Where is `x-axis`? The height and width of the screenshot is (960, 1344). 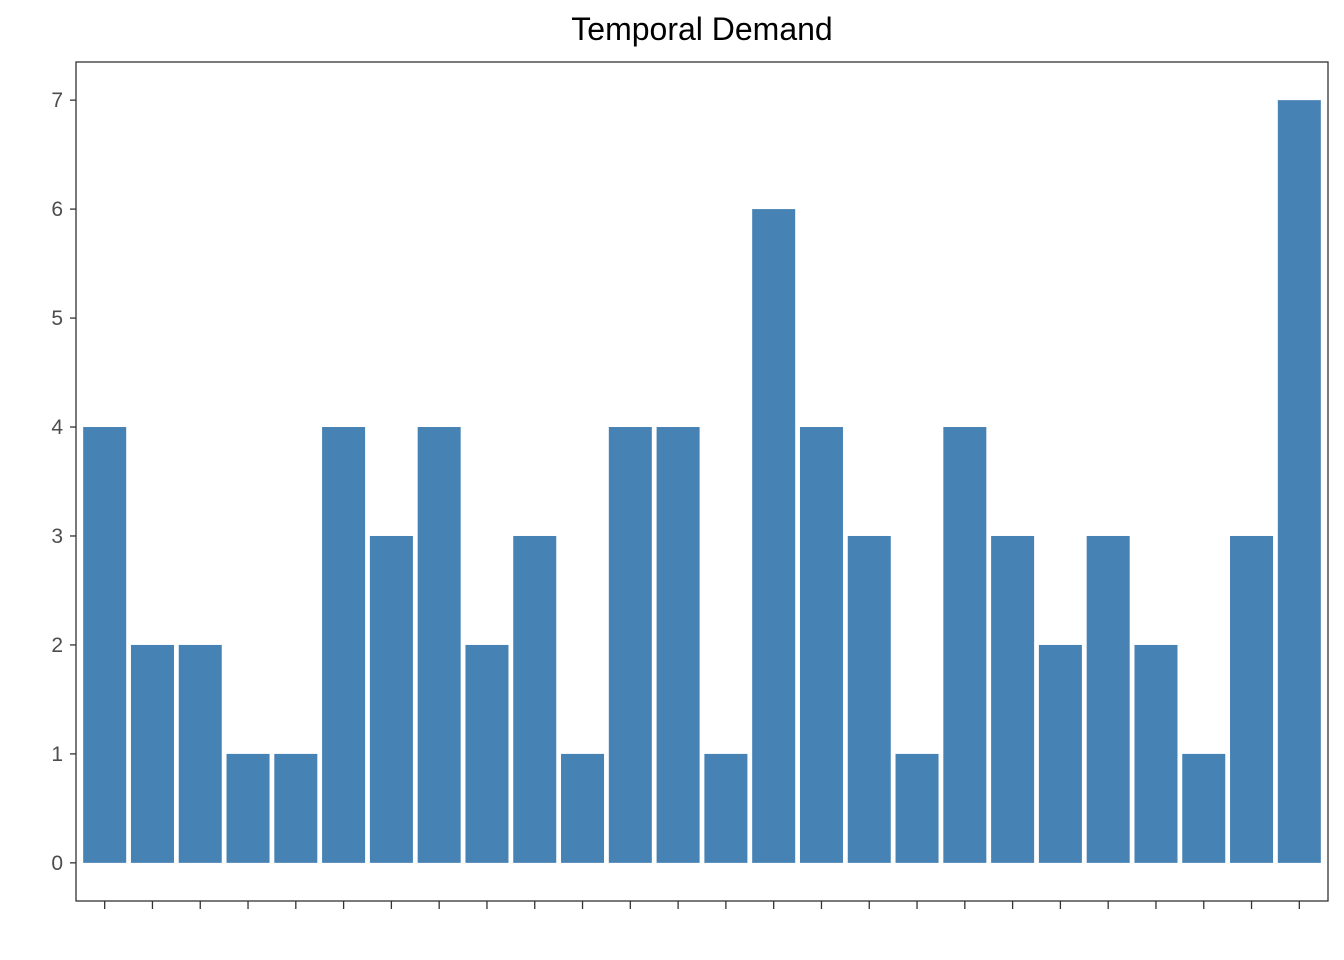 x-axis is located at coordinates (702, 905).